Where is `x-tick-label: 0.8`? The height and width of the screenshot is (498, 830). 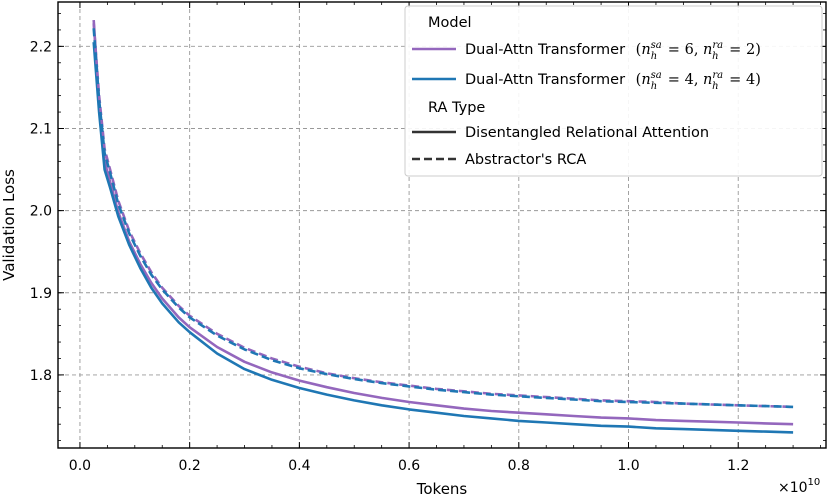
x-tick-label: 0.8 is located at coordinates (519, 466).